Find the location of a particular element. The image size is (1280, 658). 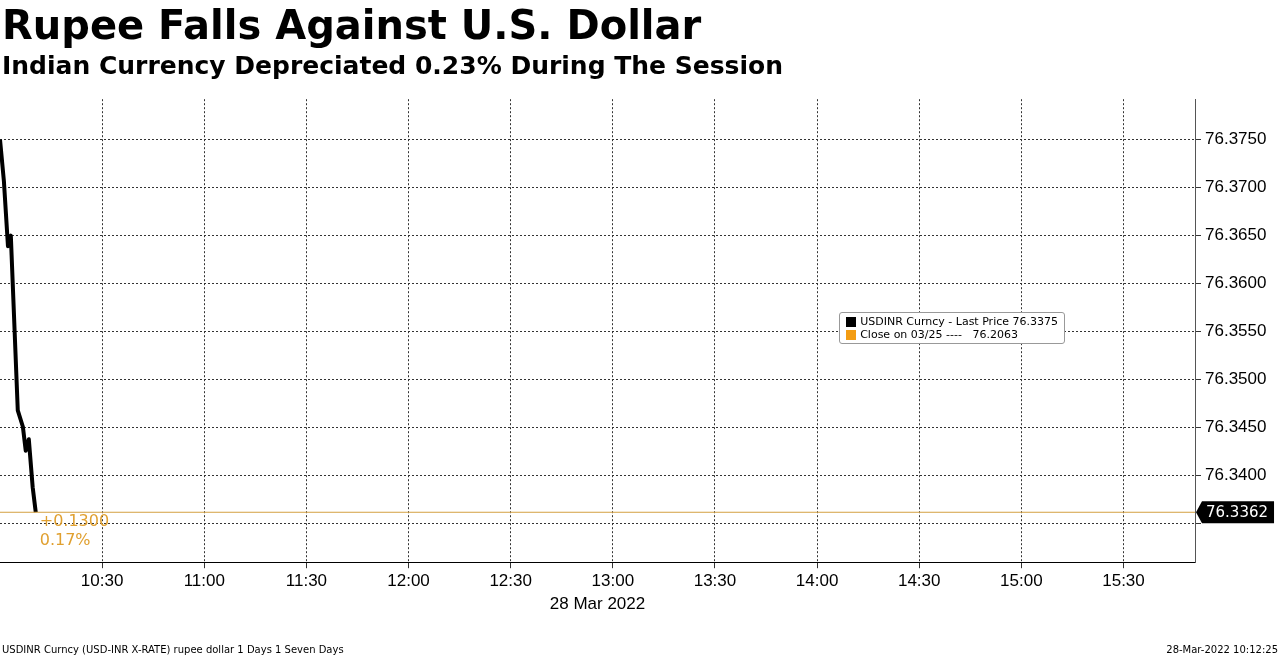

chart-title: Rupee Falls Against U.S. Dollar is located at coordinates (352, 25).